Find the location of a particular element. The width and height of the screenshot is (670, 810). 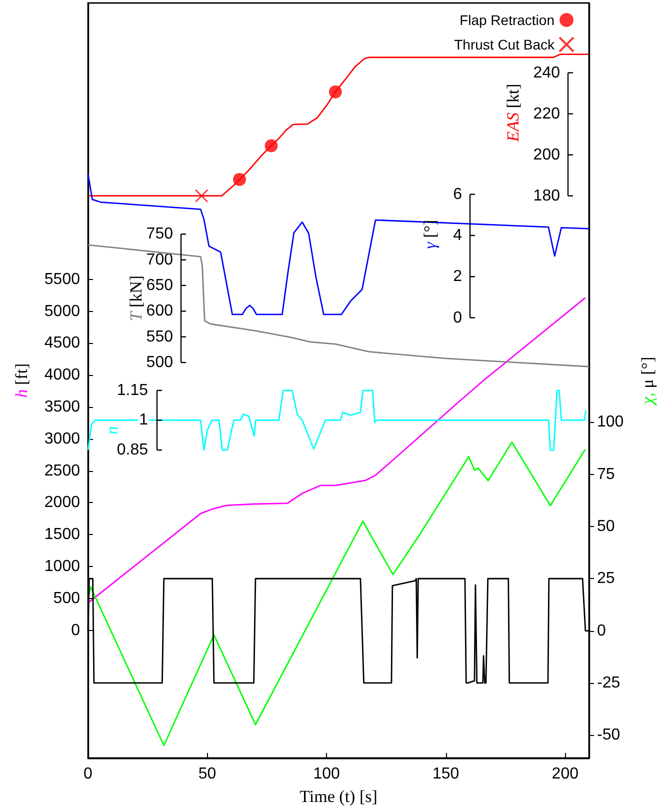

y-tick-label: 500 is located at coordinates (66, 598).